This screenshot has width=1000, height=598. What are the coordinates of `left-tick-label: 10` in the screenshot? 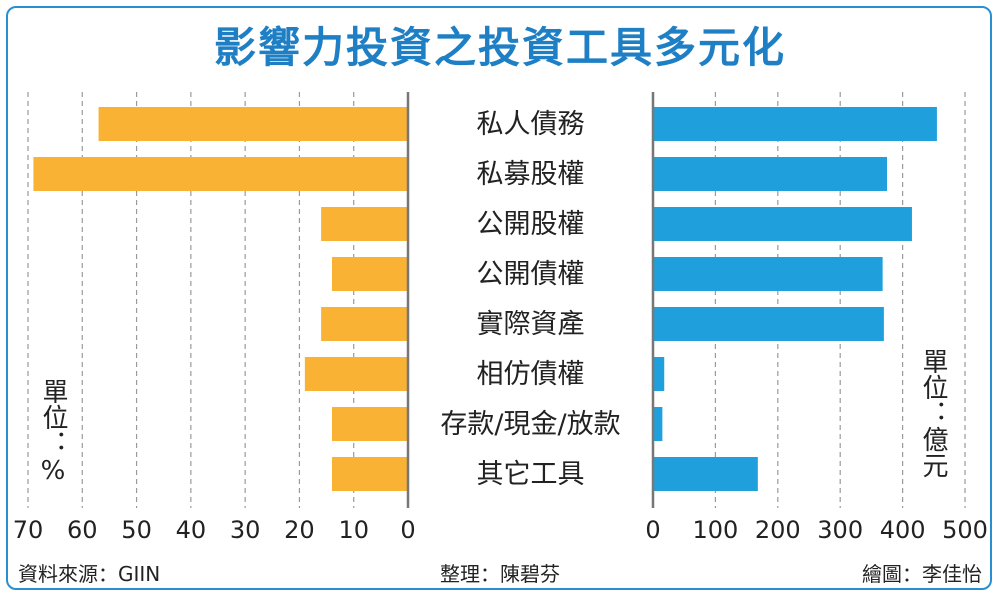 It's located at (353, 530).